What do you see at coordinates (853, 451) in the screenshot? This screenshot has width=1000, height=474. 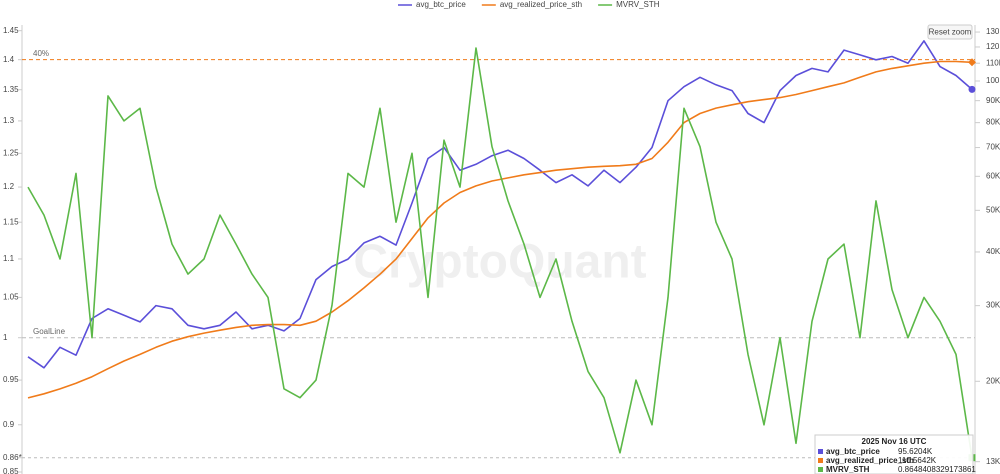 I see `tooltip-name: avg_btc_price` at bounding box center [853, 451].